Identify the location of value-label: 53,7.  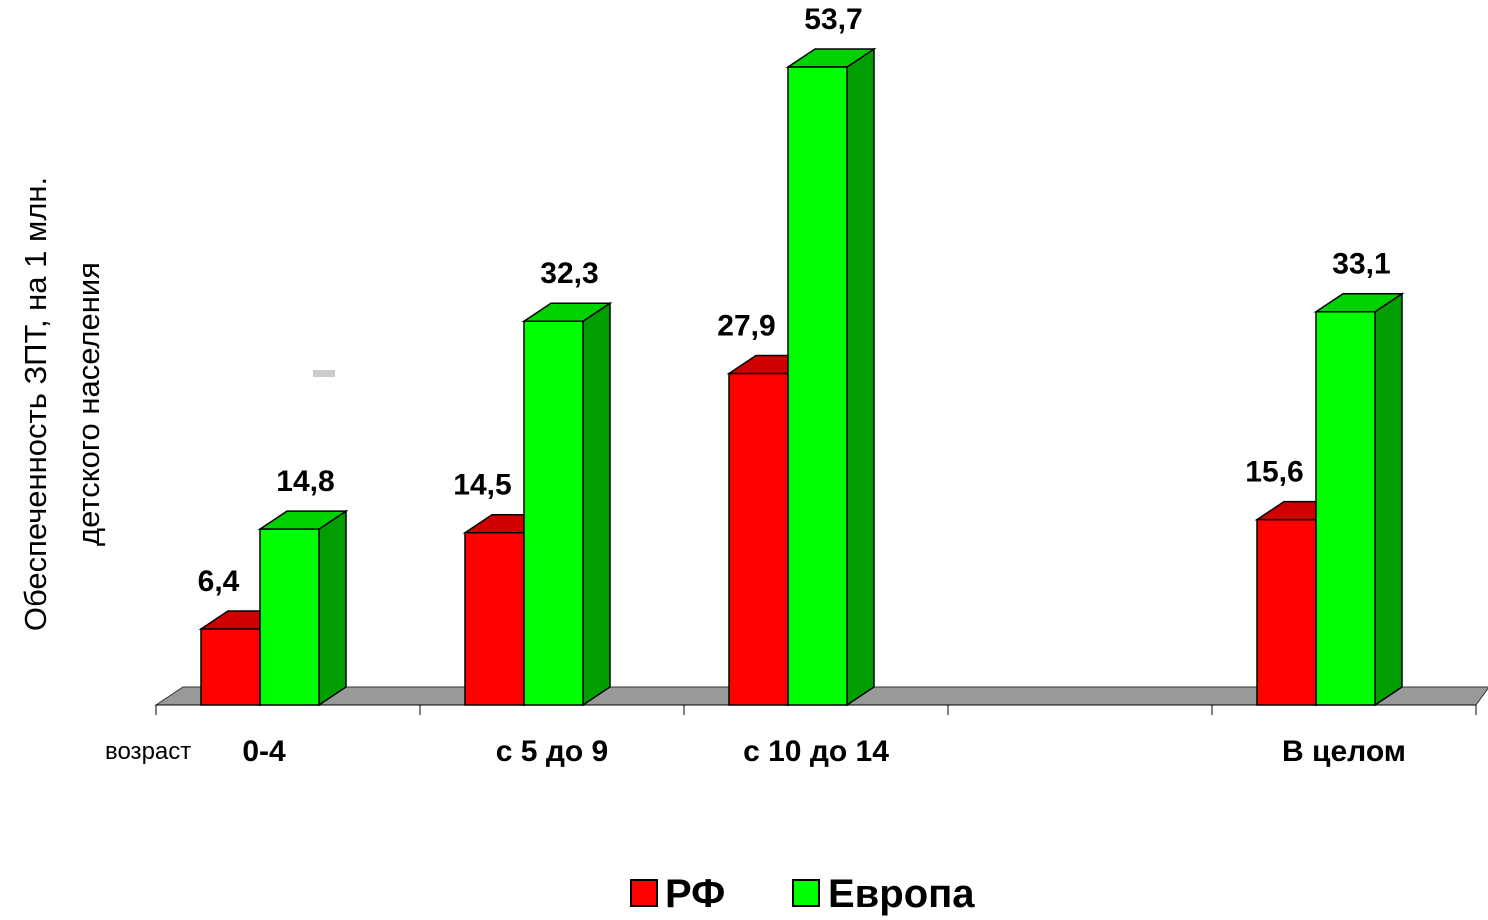
(833, 19).